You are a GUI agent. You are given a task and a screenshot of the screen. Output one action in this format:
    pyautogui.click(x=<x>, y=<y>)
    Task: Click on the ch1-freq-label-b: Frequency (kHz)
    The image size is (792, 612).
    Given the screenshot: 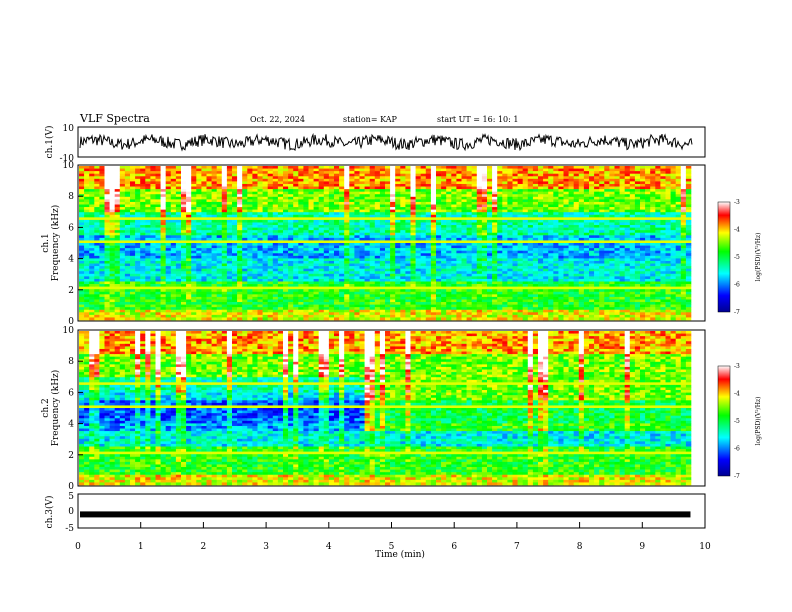 What is the action you would take?
    pyautogui.click(x=55, y=243)
    